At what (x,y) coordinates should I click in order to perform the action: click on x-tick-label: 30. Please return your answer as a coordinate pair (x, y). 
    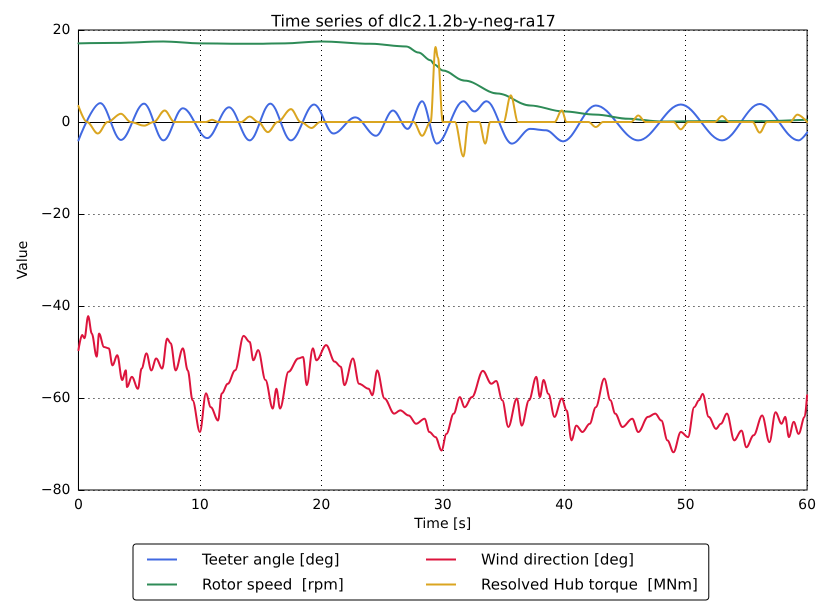
    Looking at the image, I should click on (443, 505).